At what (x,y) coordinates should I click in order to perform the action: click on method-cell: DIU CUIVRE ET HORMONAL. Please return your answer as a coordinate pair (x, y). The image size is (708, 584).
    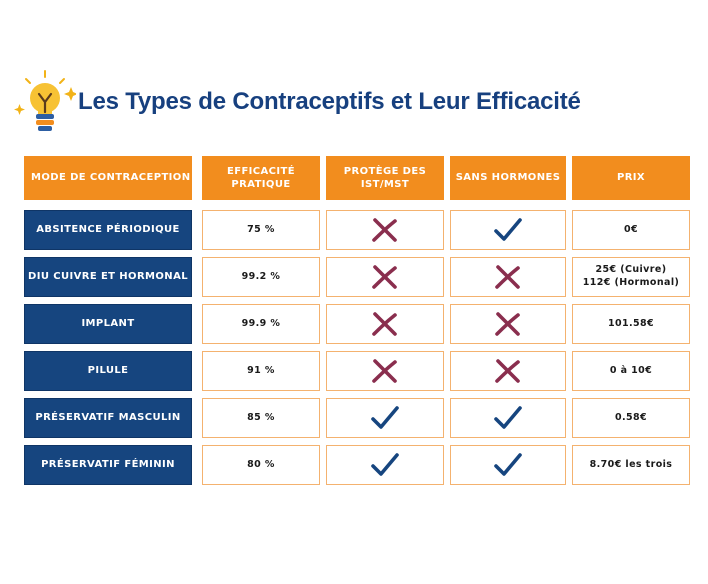
    Looking at the image, I should click on (108, 277).